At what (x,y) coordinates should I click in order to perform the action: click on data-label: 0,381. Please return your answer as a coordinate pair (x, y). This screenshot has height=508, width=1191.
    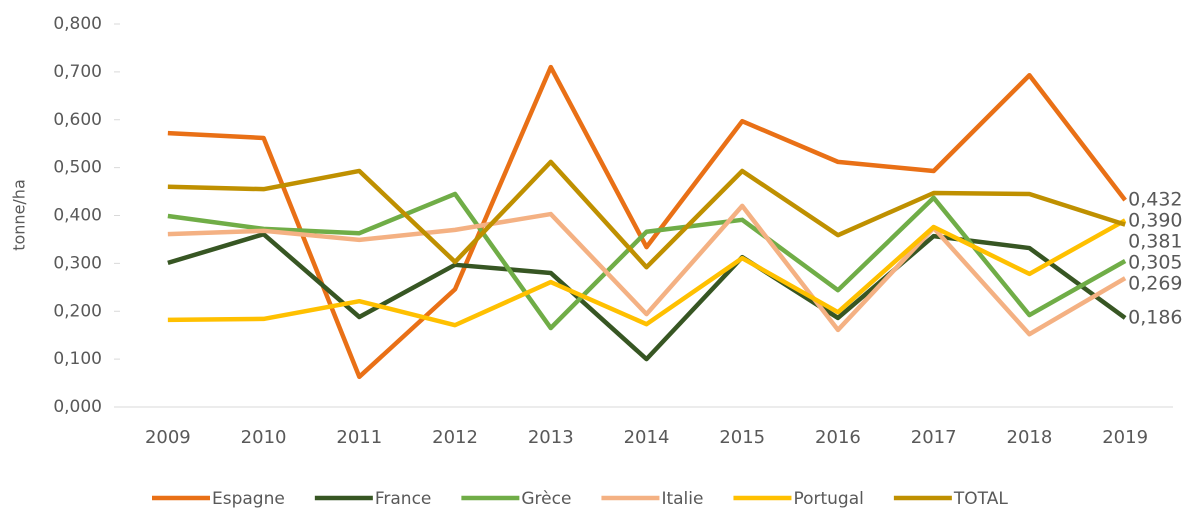
    Looking at the image, I should click on (1155, 242).